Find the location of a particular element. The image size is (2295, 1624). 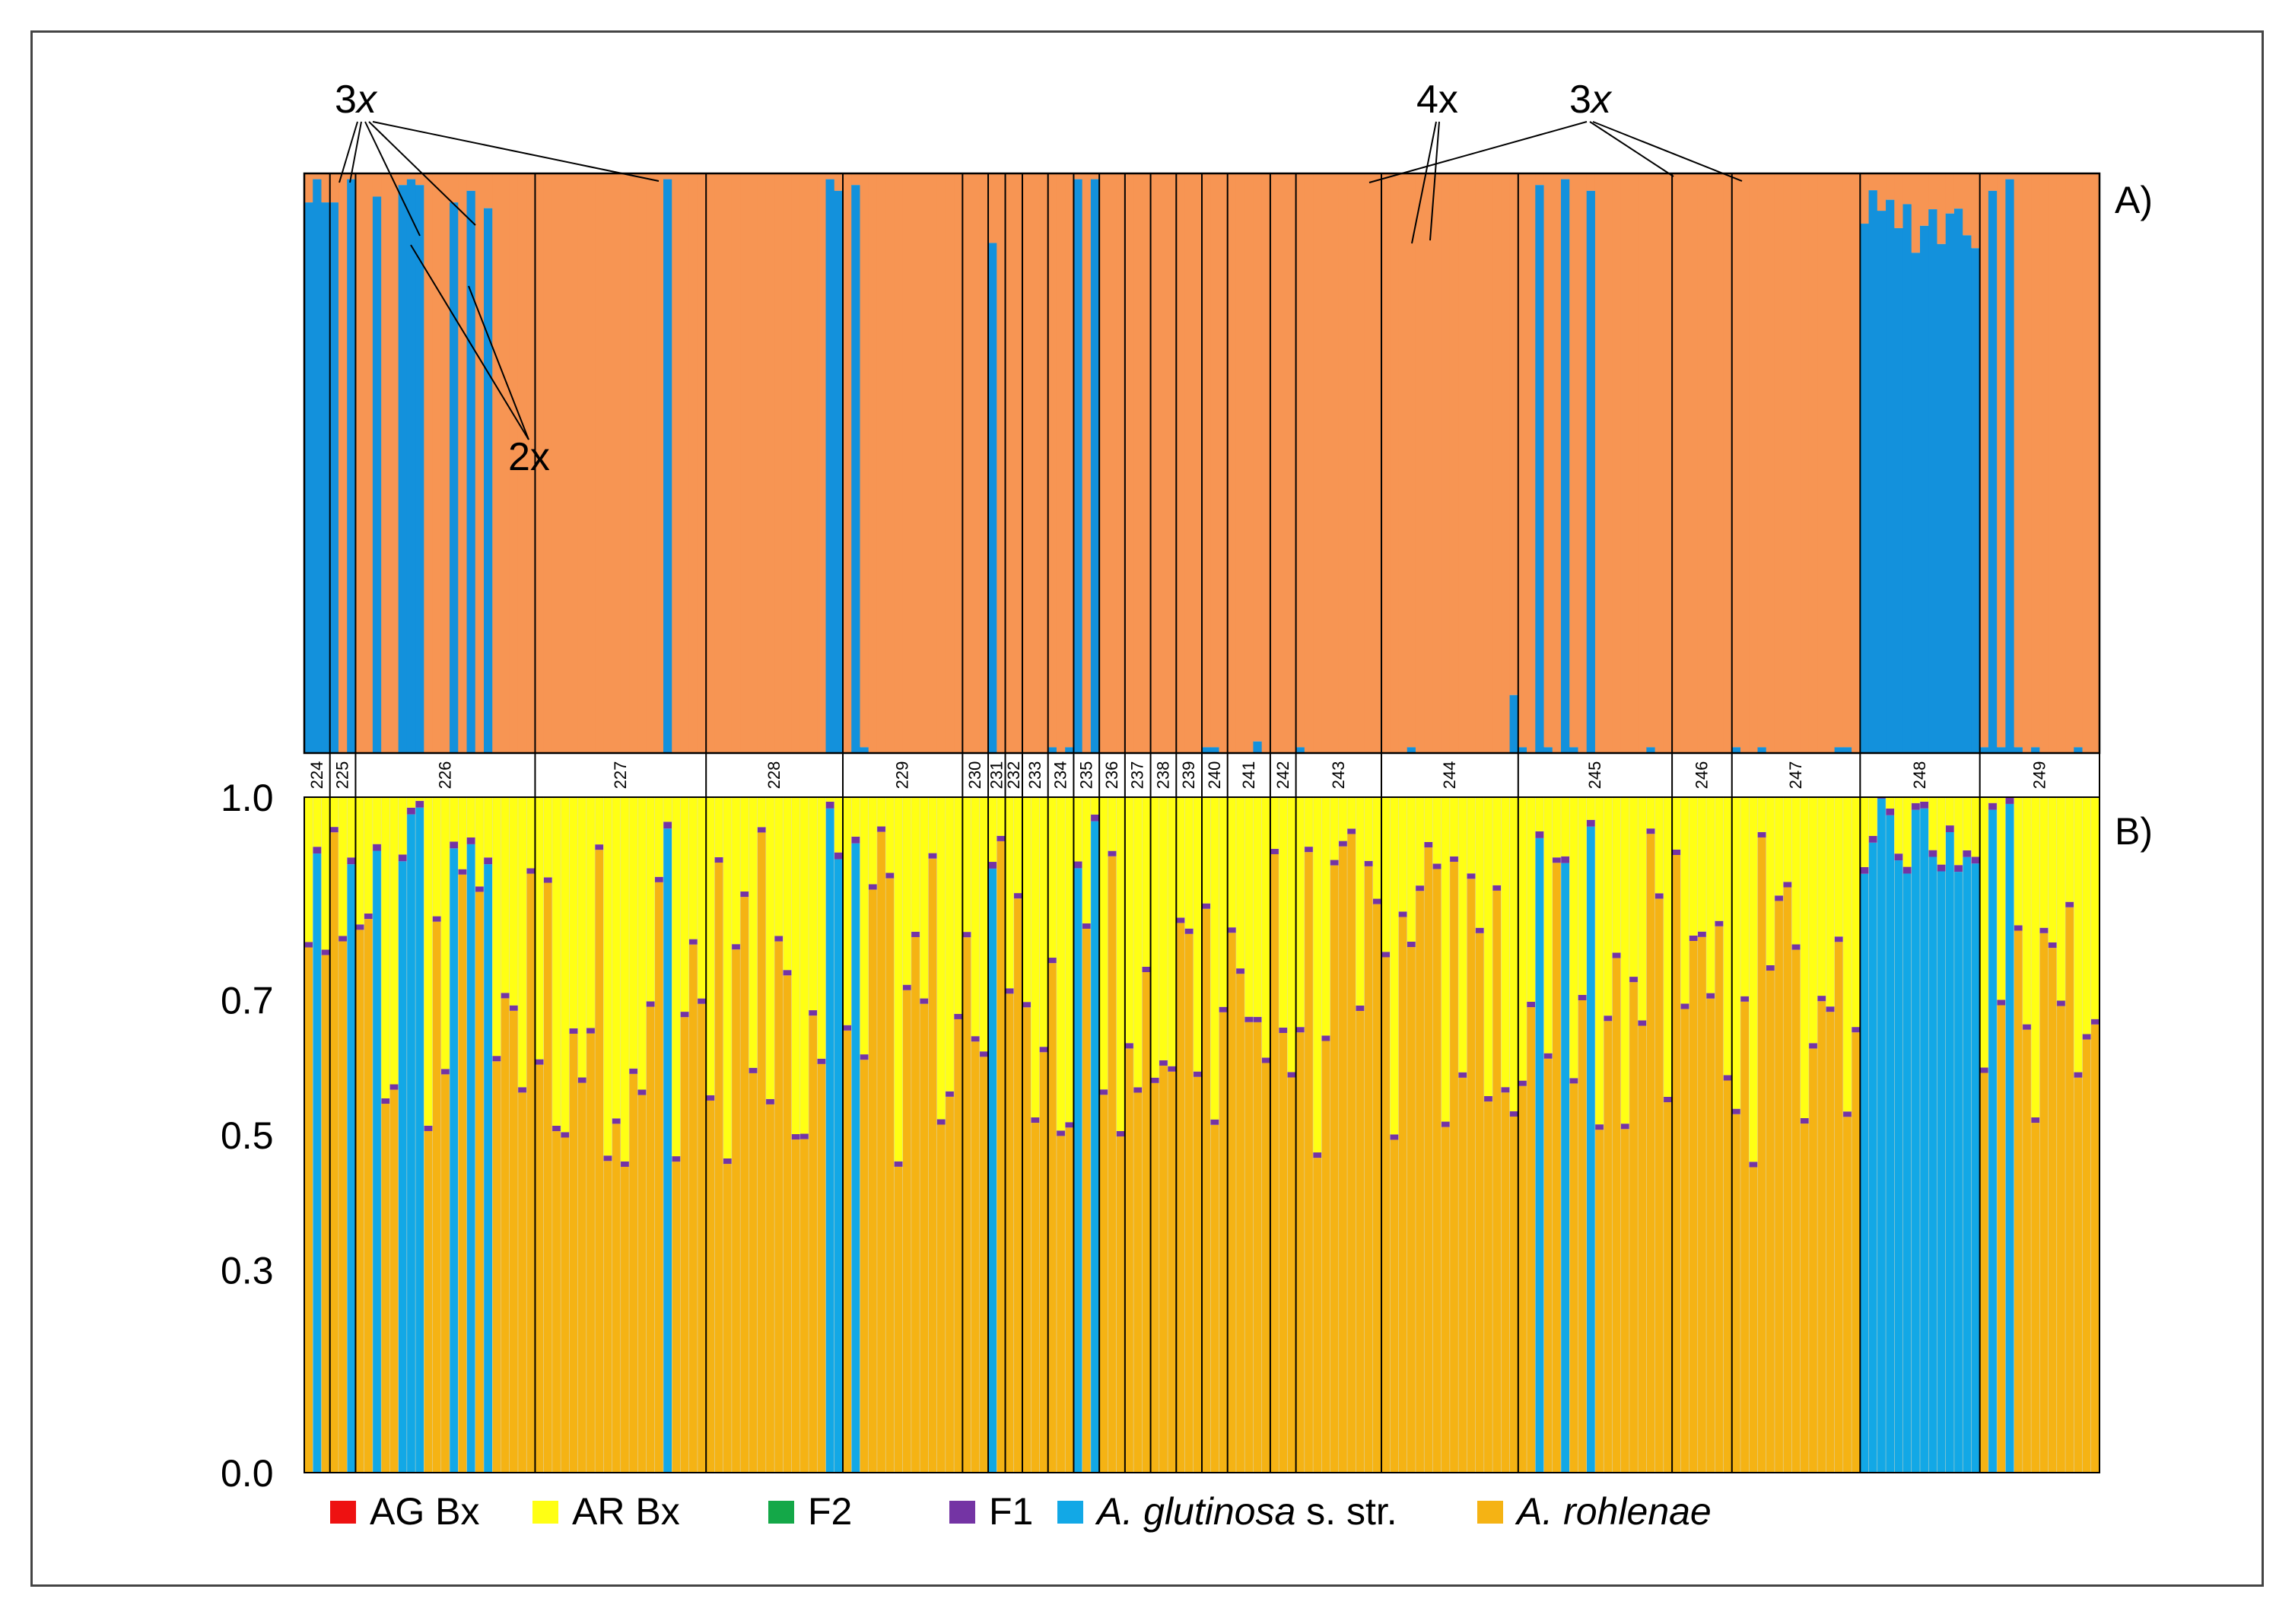

population-label: 224 is located at coordinates (316, 775).